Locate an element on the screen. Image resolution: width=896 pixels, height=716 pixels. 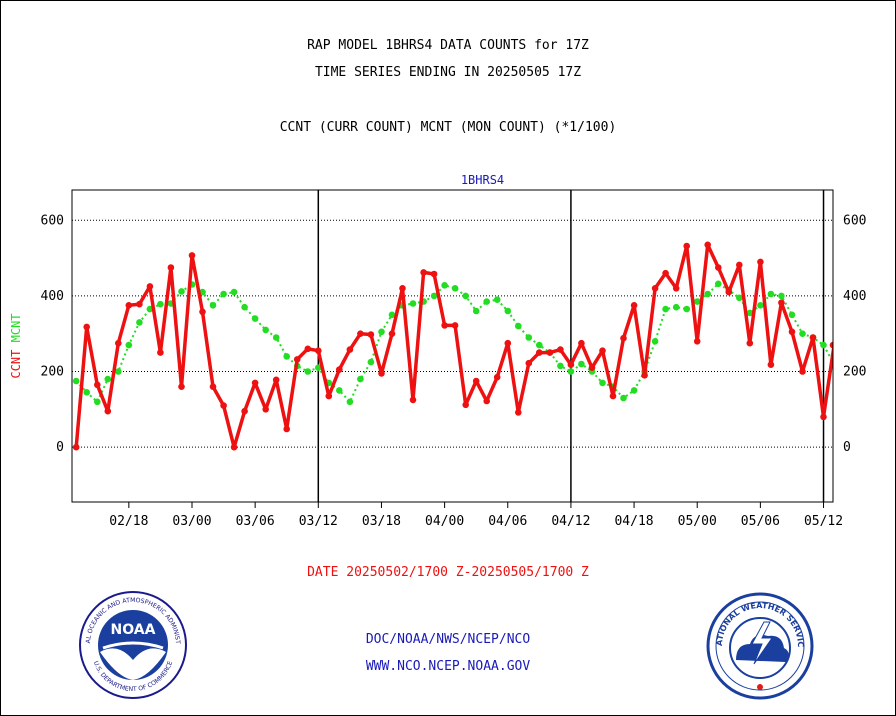
x-tick-label-9: 05/00 is located at coordinates (697, 521).